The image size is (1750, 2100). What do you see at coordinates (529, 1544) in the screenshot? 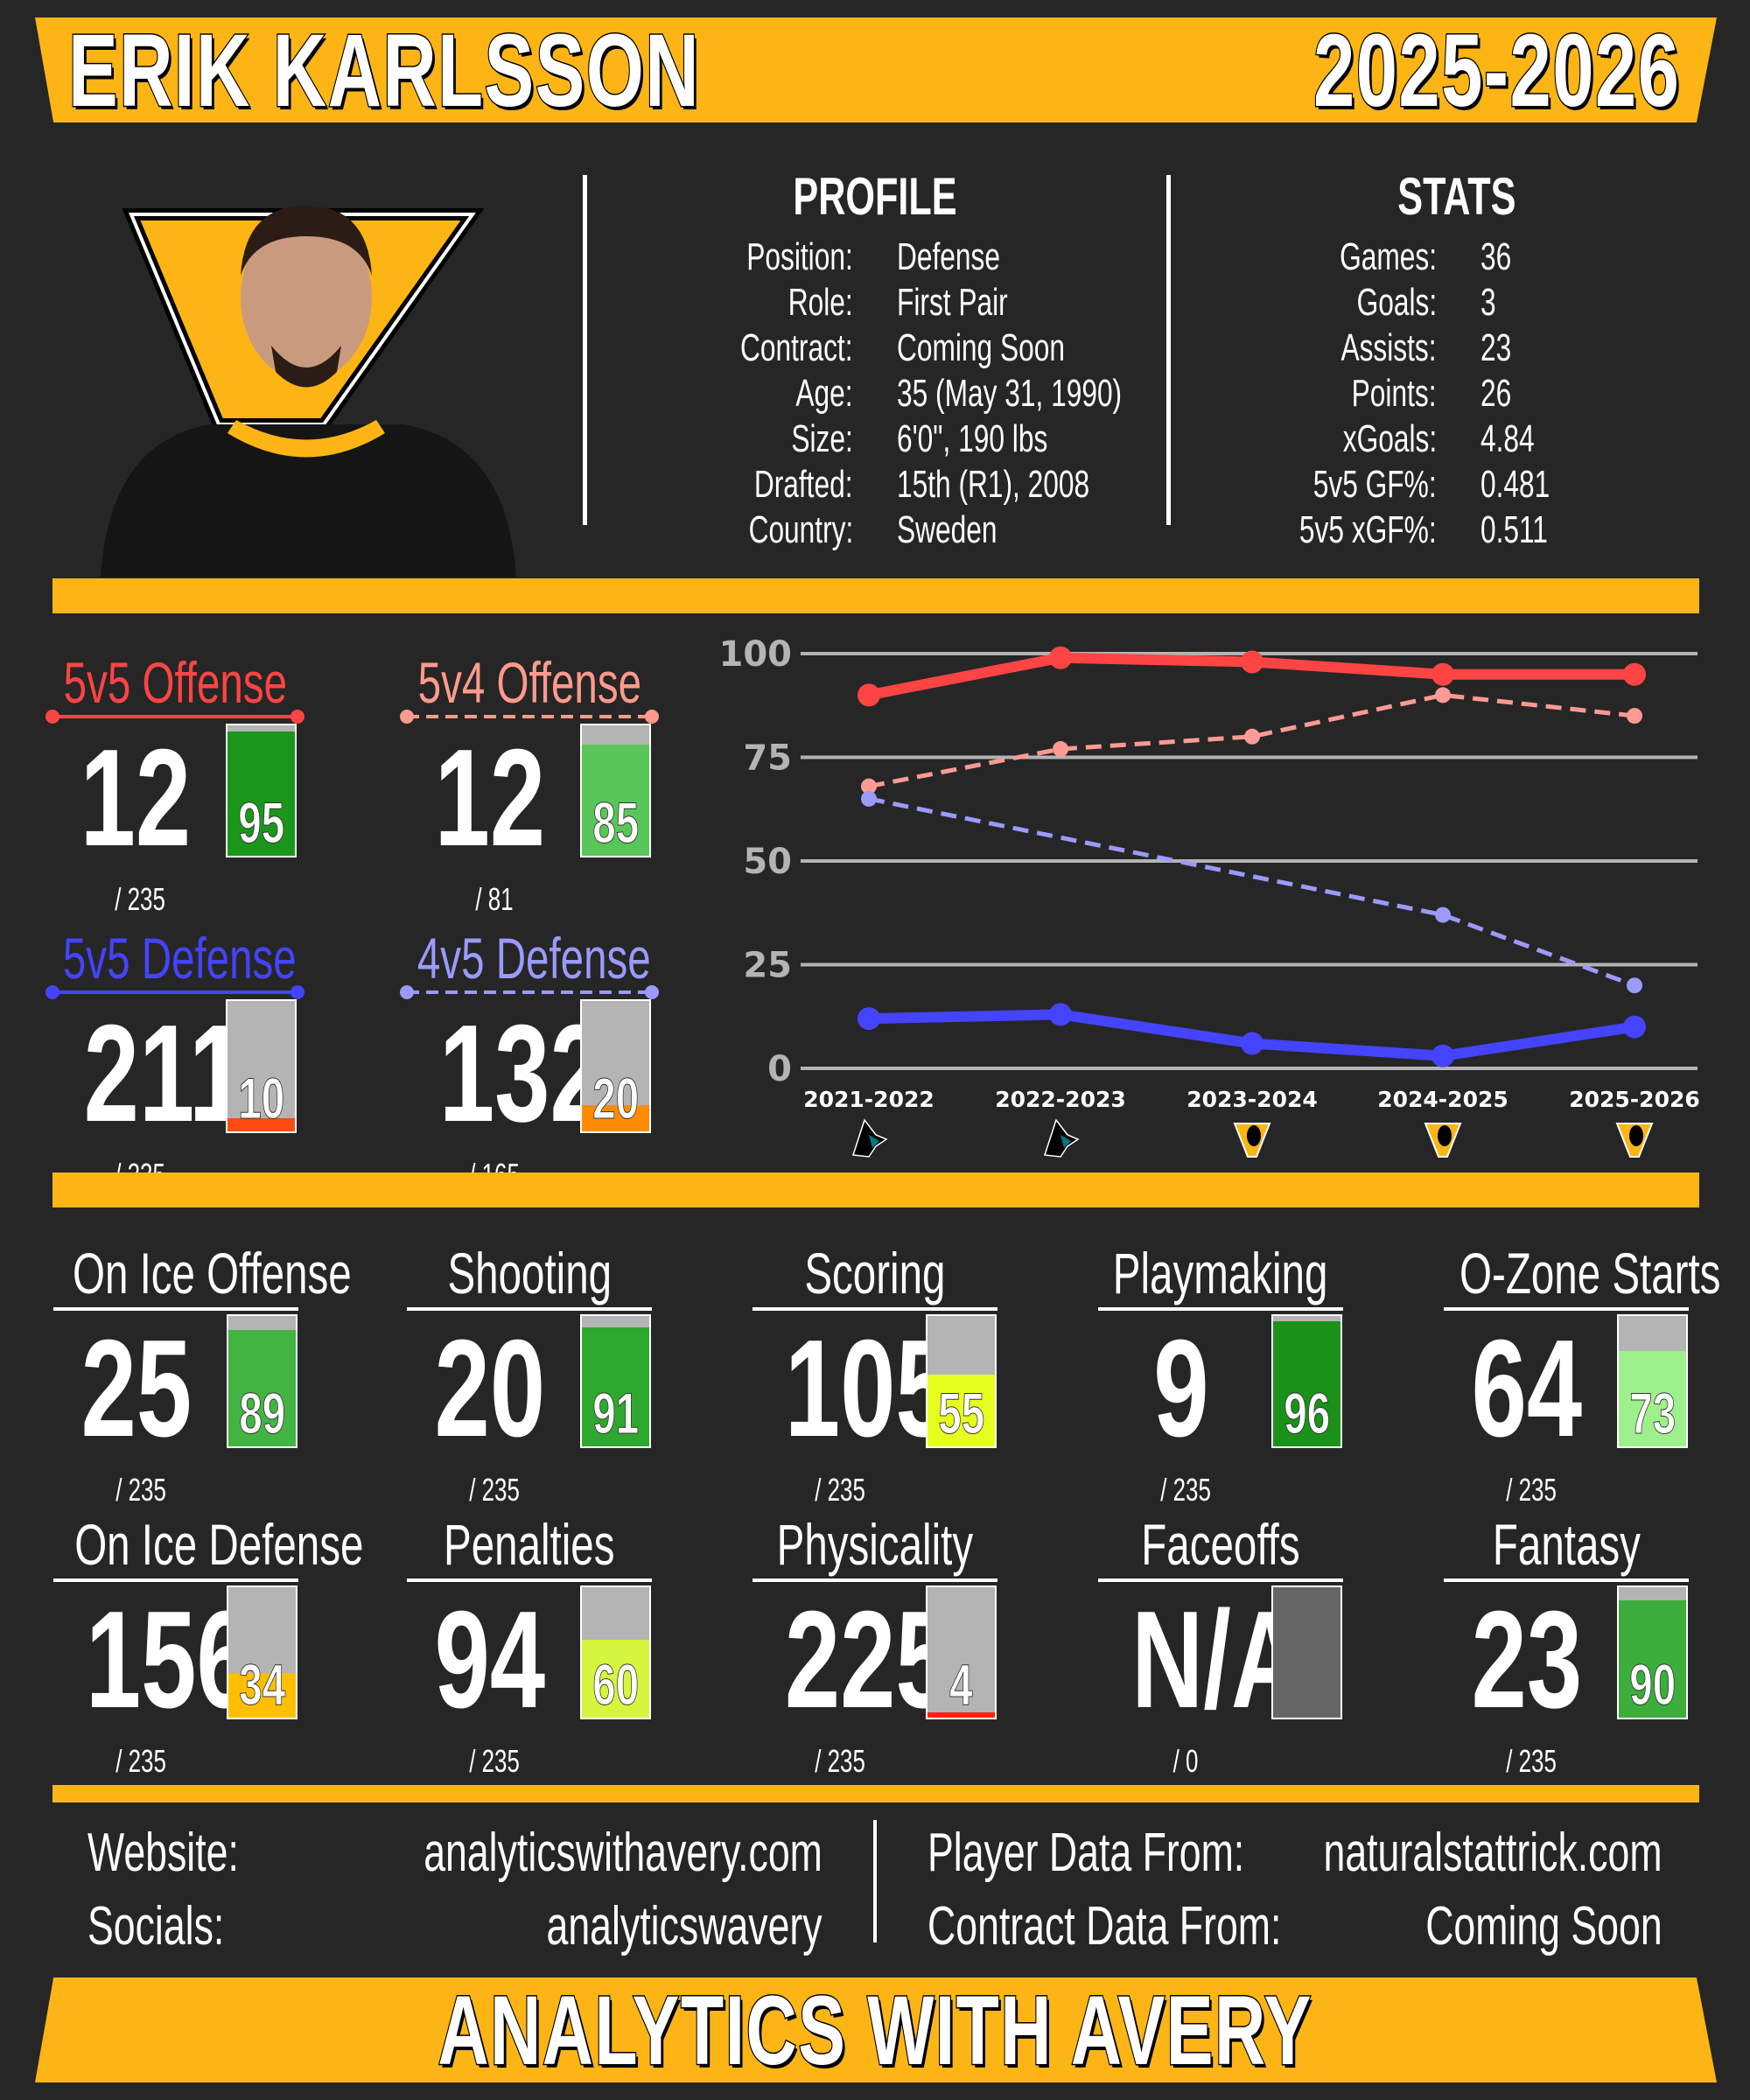
I see `metric-title: Penalties` at bounding box center [529, 1544].